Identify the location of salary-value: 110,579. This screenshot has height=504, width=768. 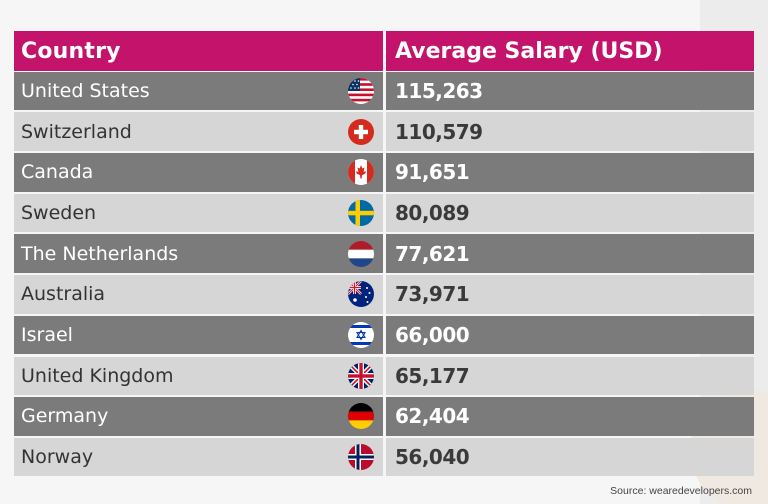
(439, 131).